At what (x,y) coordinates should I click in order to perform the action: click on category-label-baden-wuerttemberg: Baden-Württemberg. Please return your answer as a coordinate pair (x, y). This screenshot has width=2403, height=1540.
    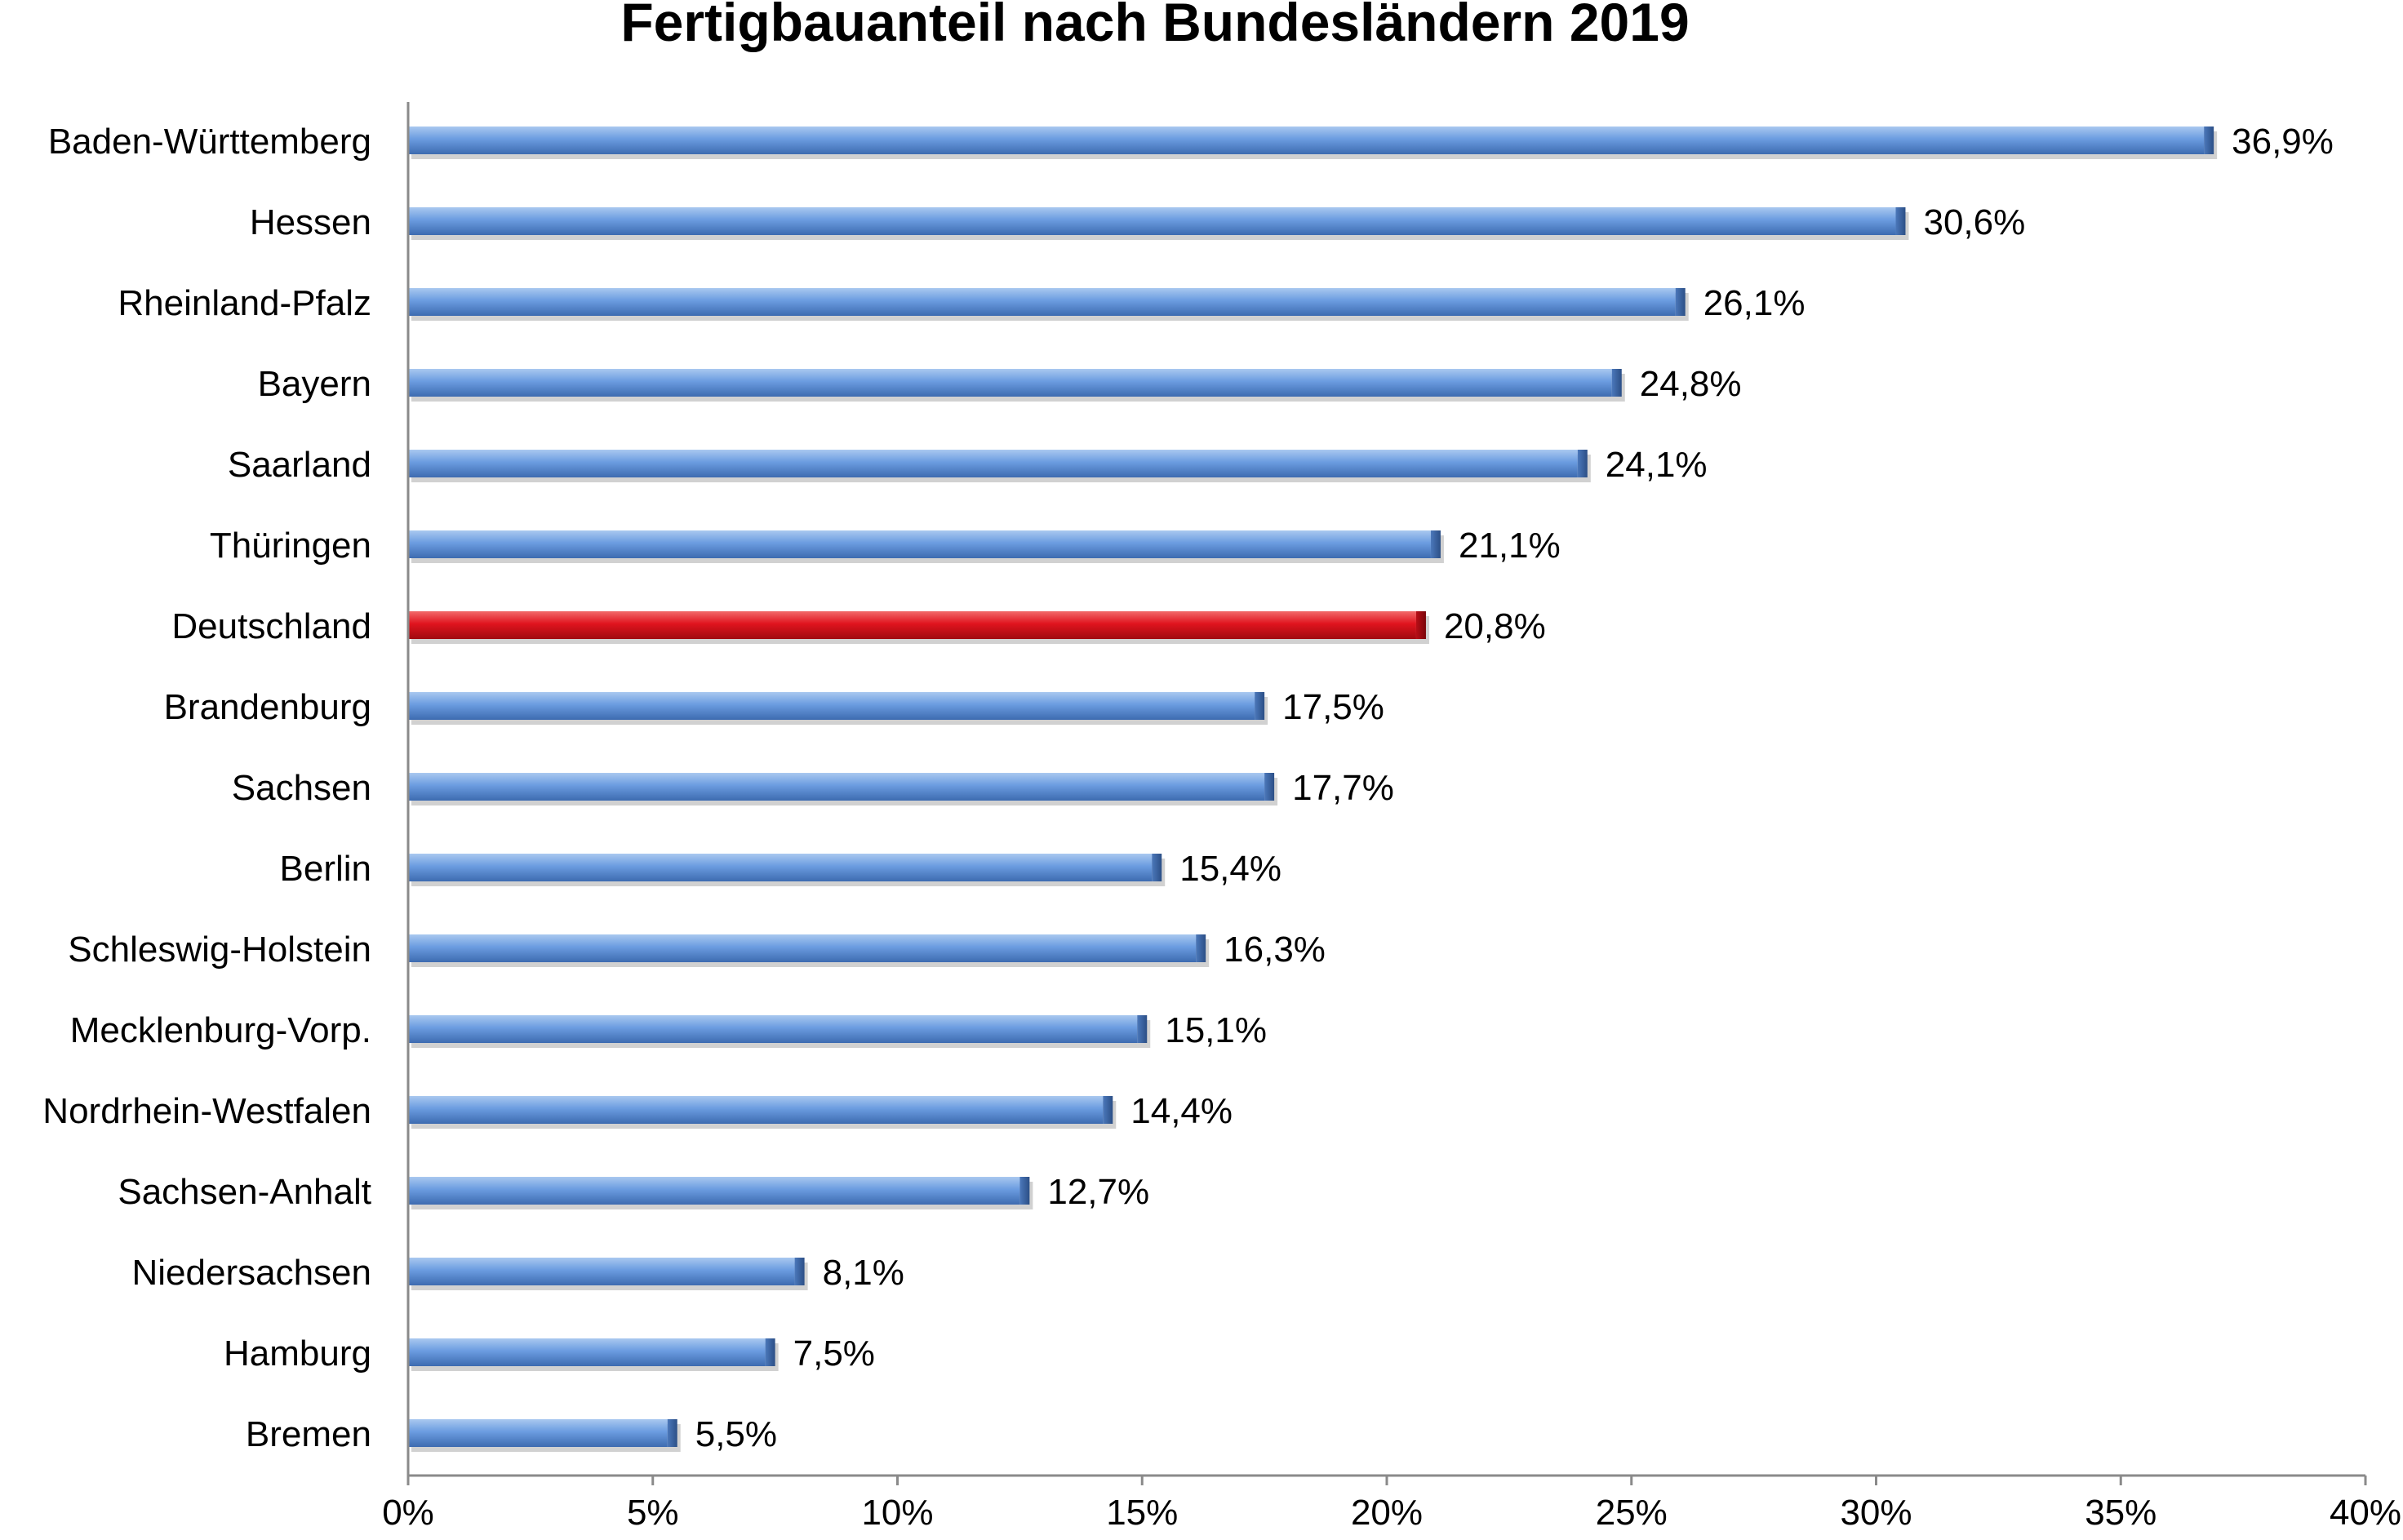
    Looking at the image, I should click on (210, 142).